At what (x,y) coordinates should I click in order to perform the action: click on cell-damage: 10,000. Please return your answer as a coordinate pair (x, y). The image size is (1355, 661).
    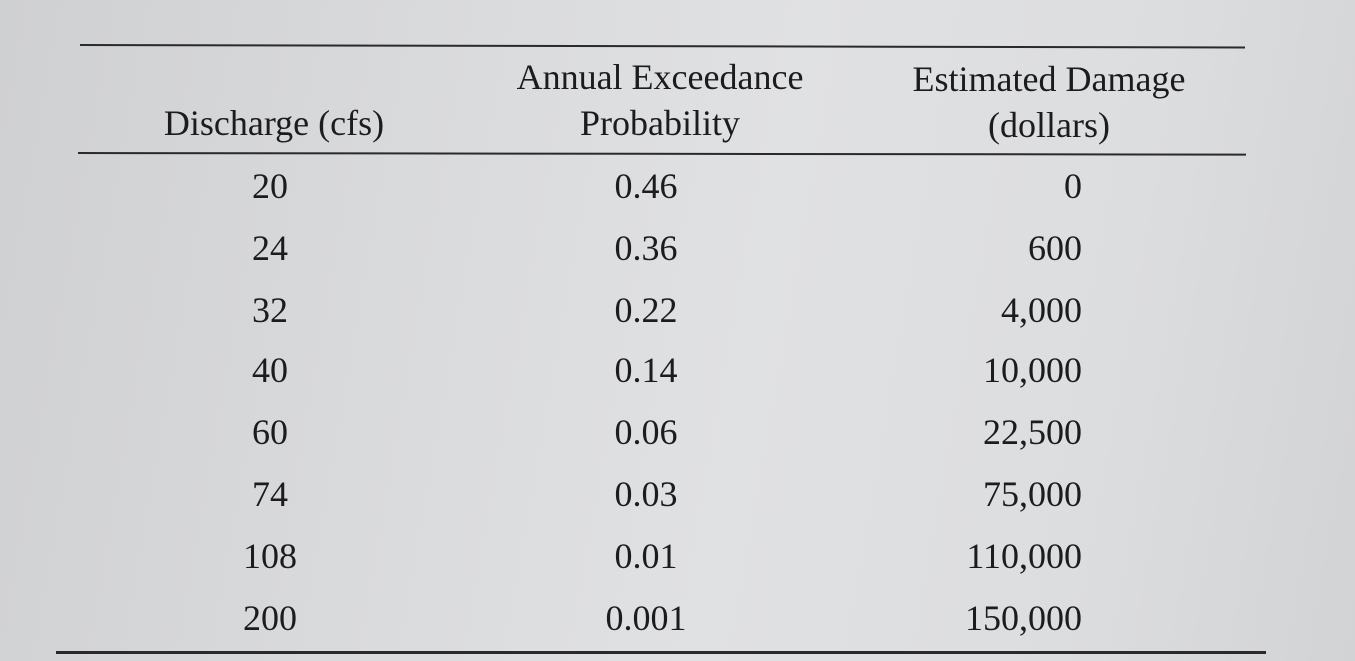
    Looking at the image, I should click on (1032, 370).